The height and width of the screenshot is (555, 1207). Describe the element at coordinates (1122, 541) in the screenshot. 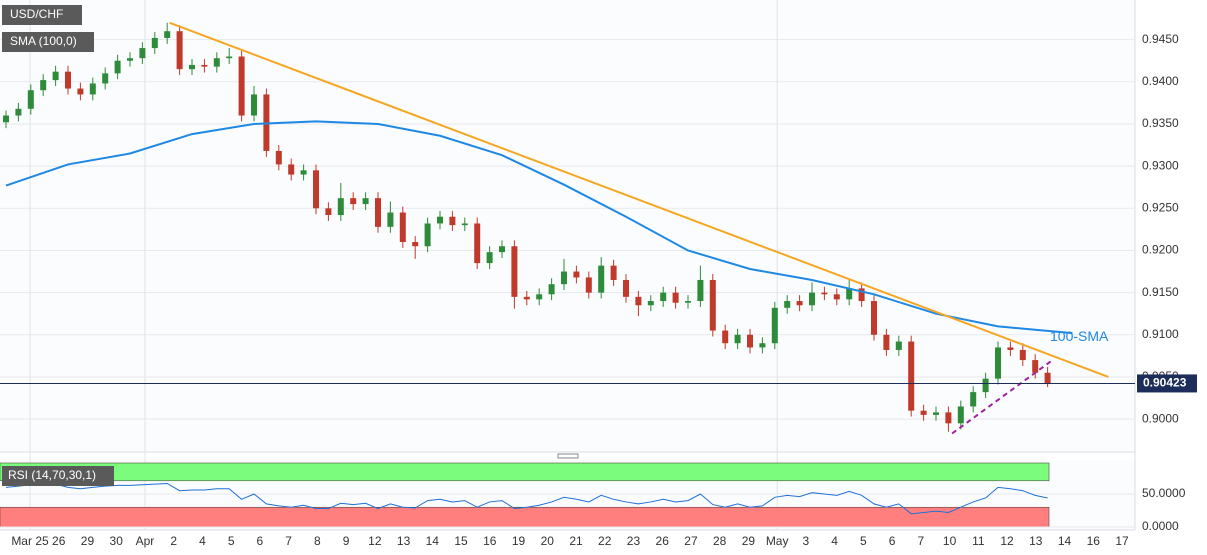

I see `x-tick-label: 17` at that location.